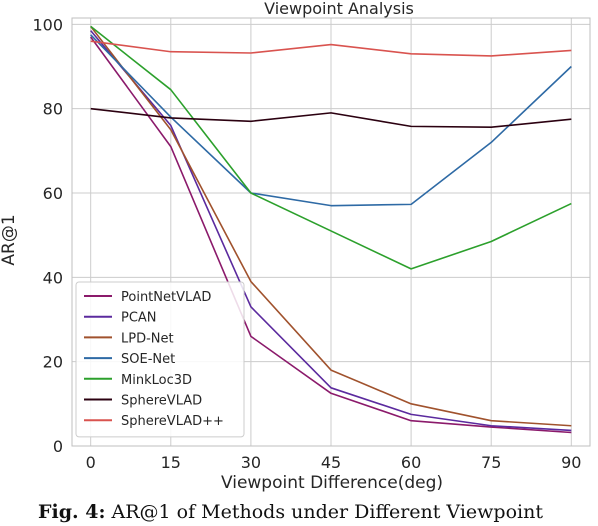 The height and width of the screenshot is (526, 598). Describe the element at coordinates (58, 446) in the screenshot. I see `y-tick-label: 0` at that location.